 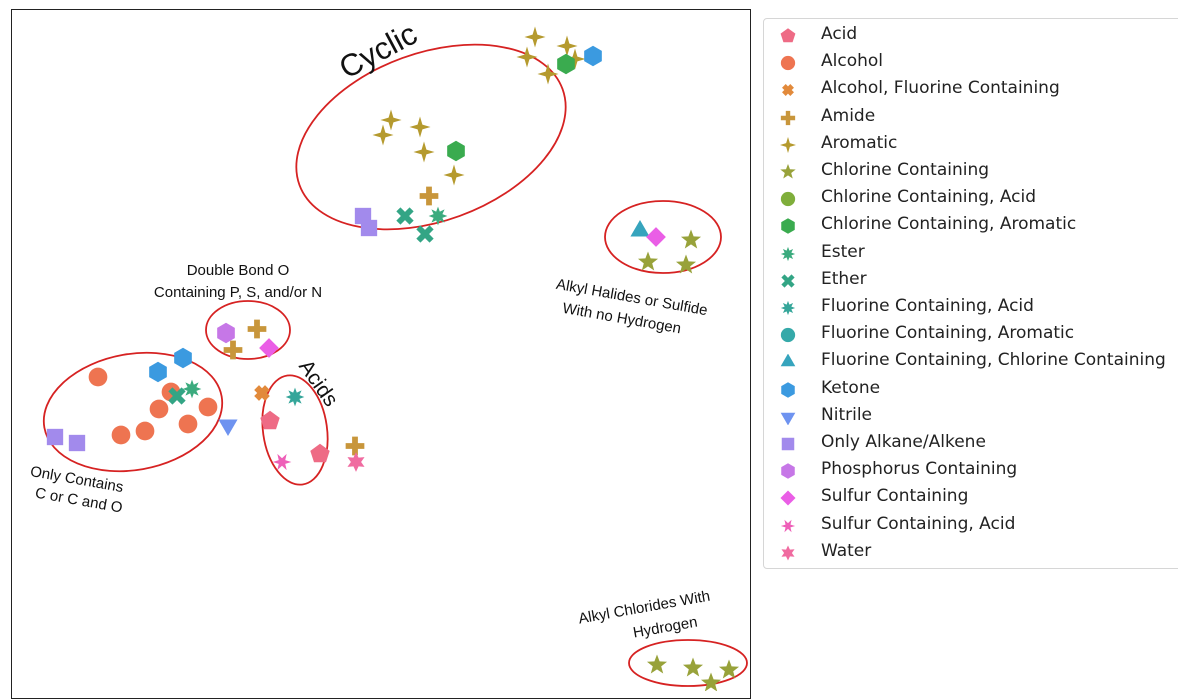 What do you see at coordinates (940, 88) in the screenshot?
I see `legend-label-alcohol-fluorine-containing: Alcohol, Fluorine Containing` at bounding box center [940, 88].